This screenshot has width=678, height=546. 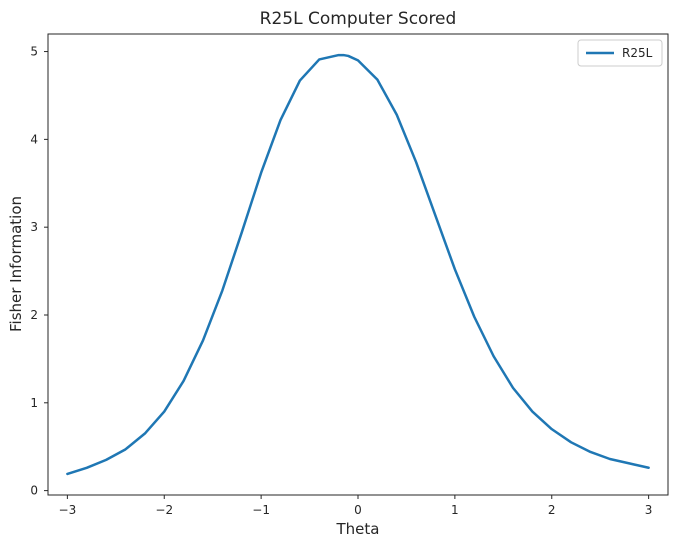 I want to click on legend-label: R25L, so click(x=637, y=53).